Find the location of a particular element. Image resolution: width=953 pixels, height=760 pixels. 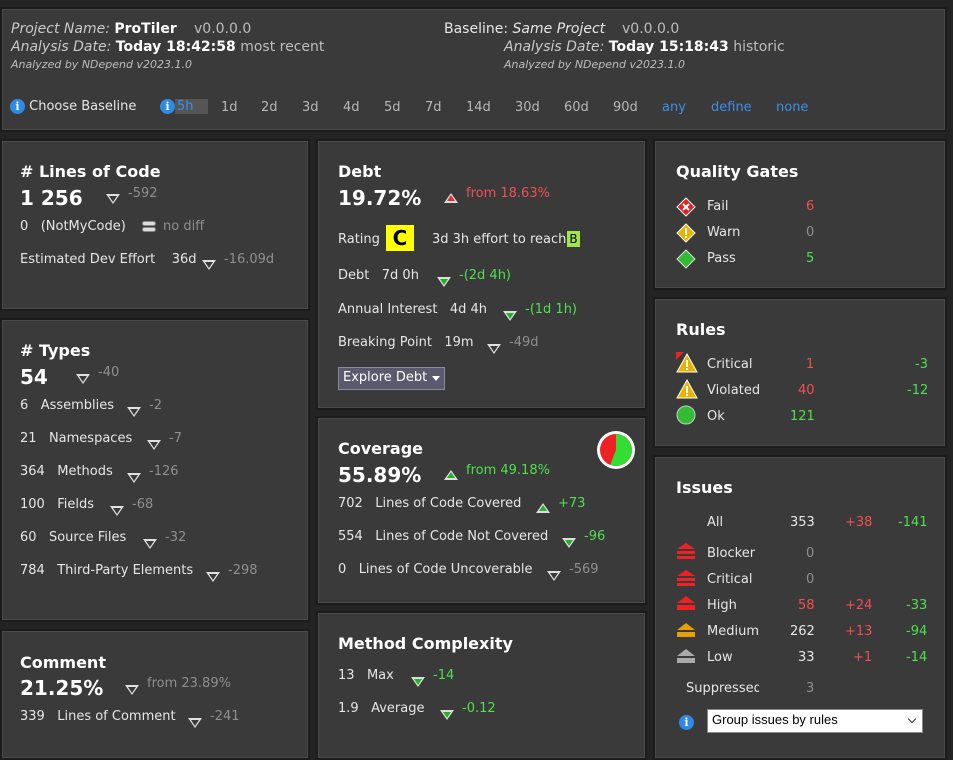

issues-low-value: 33 is located at coordinates (806, 657).